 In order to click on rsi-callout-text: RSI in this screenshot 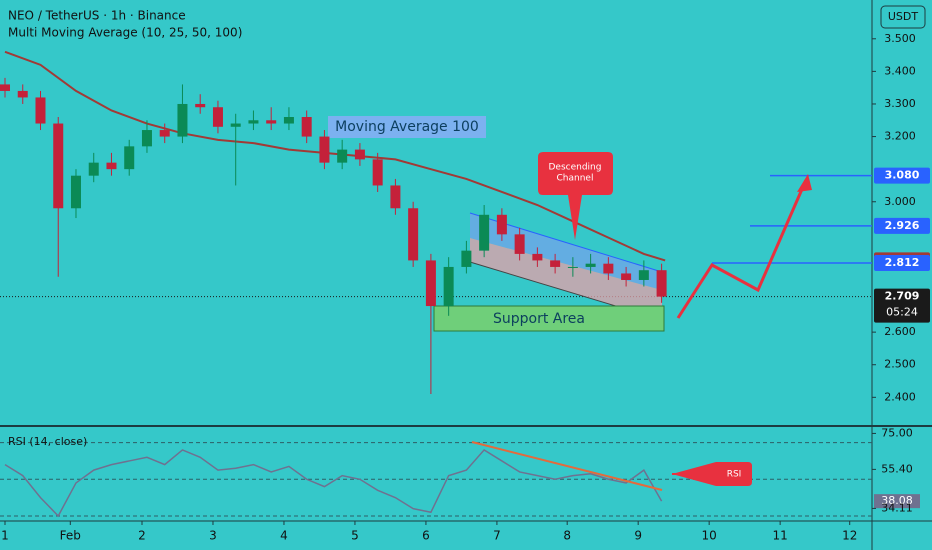, I will do `click(734, 475)`.